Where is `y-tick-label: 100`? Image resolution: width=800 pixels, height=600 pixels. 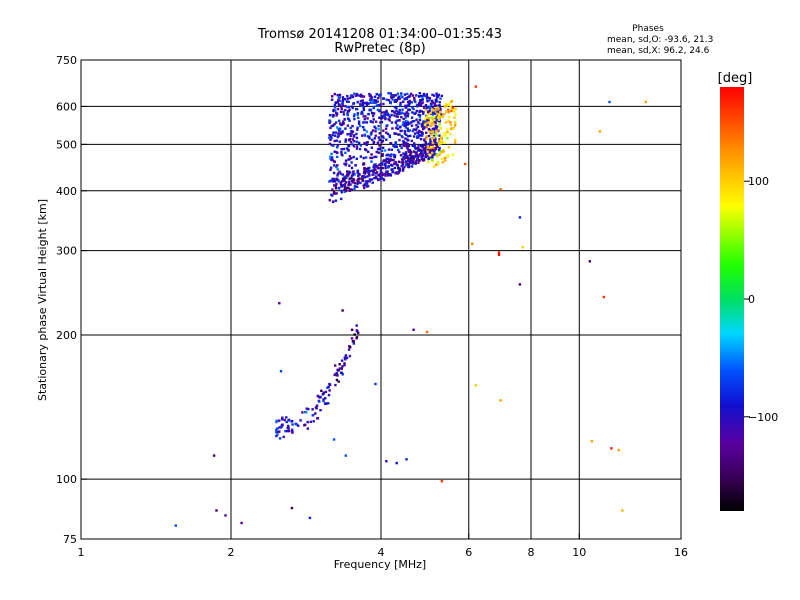
y-tick-label: 100 is located at coordinates (66, 479).